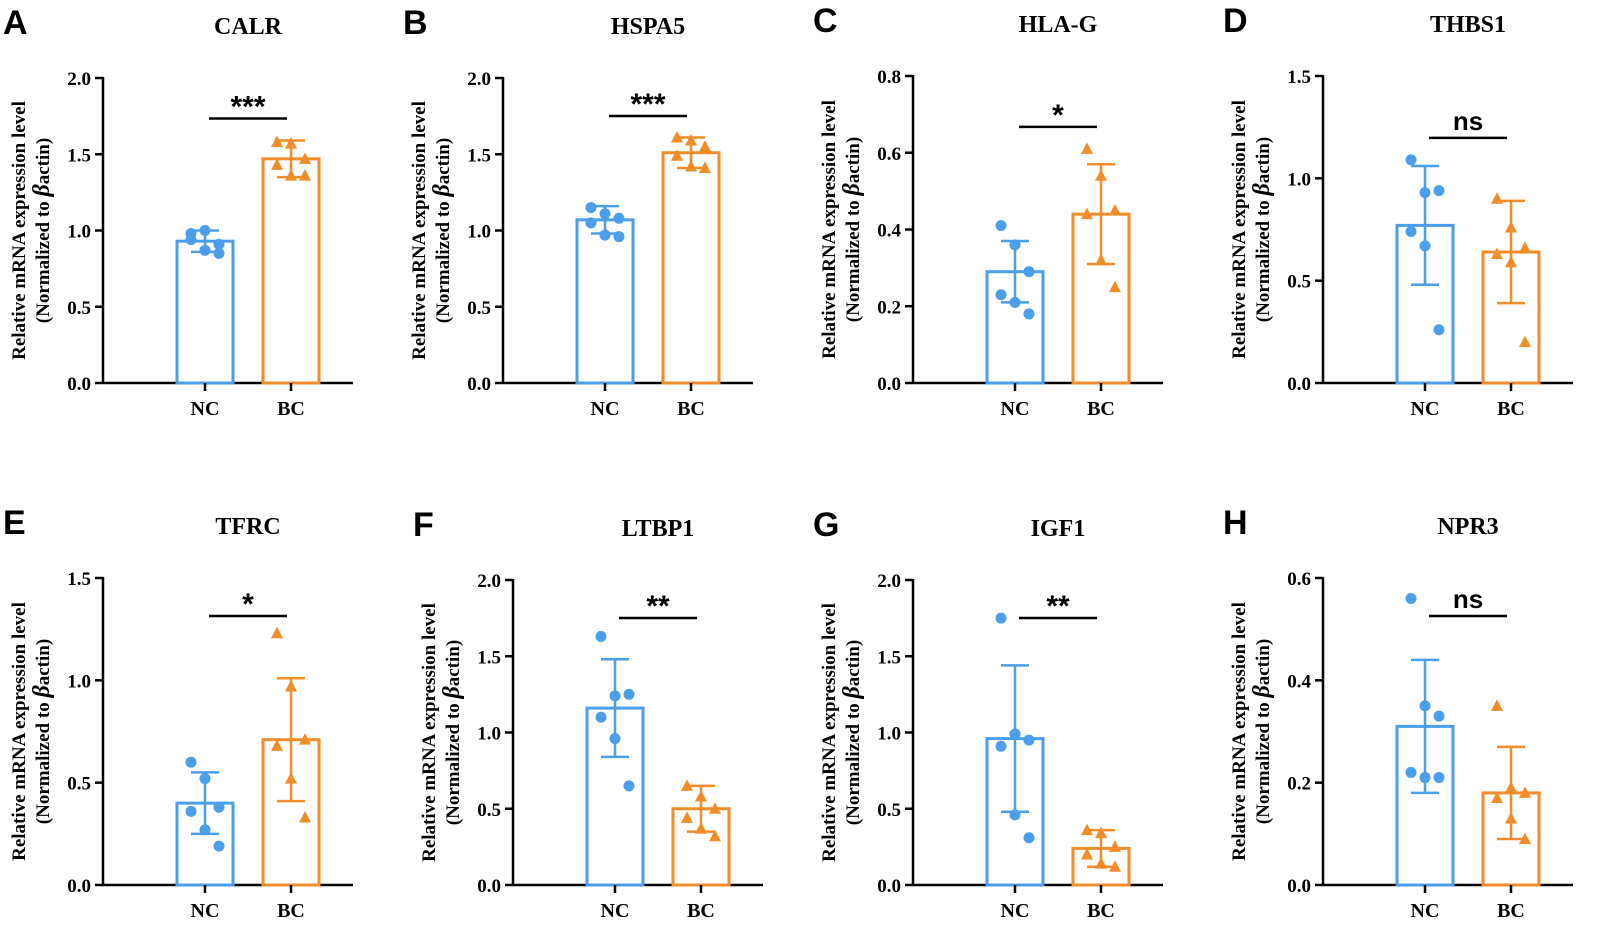  Describe the element at coordinates (1468, 25) in the screenshot. I see `chart-title: THBS1` at that location.